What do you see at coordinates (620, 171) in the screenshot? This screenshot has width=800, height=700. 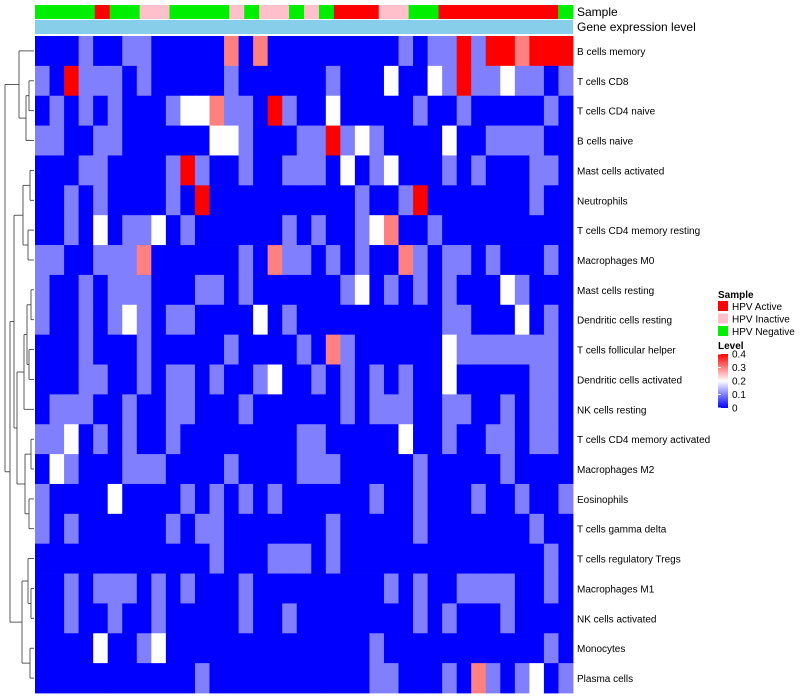 I see `row-label: Mast cells activated` at bounding box center [620, 171].